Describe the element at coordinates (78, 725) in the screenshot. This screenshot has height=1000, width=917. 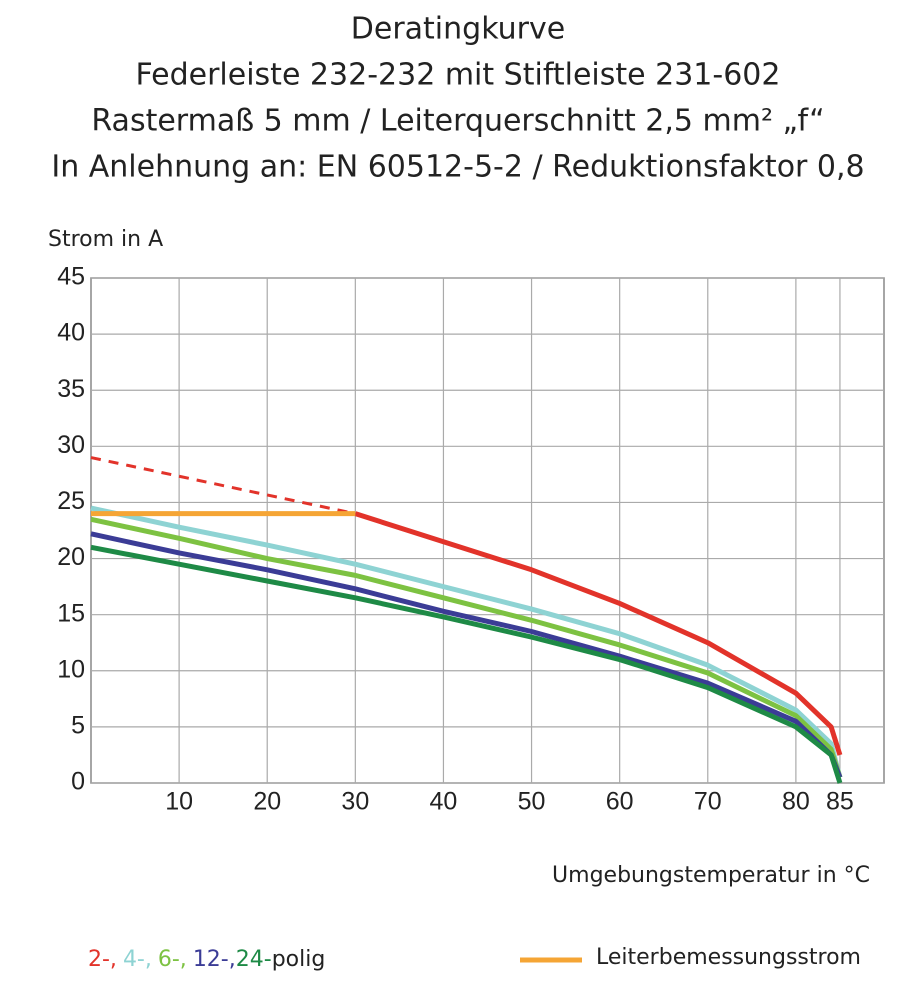
I see `y-tick-label: 5` at that location.